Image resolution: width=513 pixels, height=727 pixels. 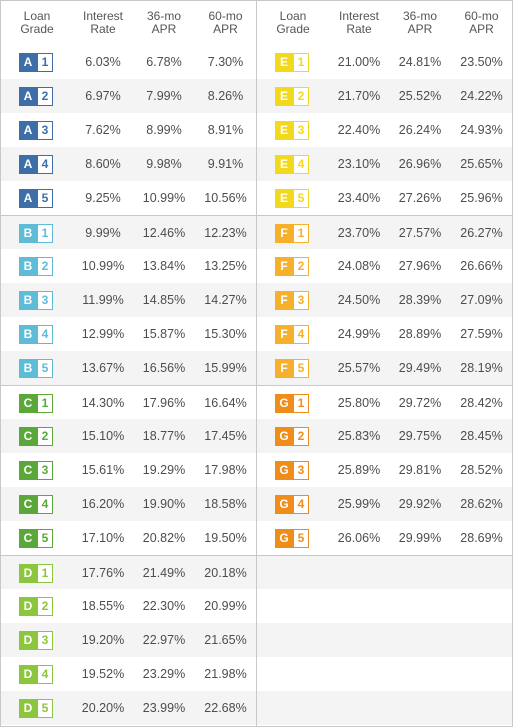 What do you see at coordinates (481, 198) in the screenshot?
I see `apr-60mo-cell: 25.96%` at bounding box center [481, 198].